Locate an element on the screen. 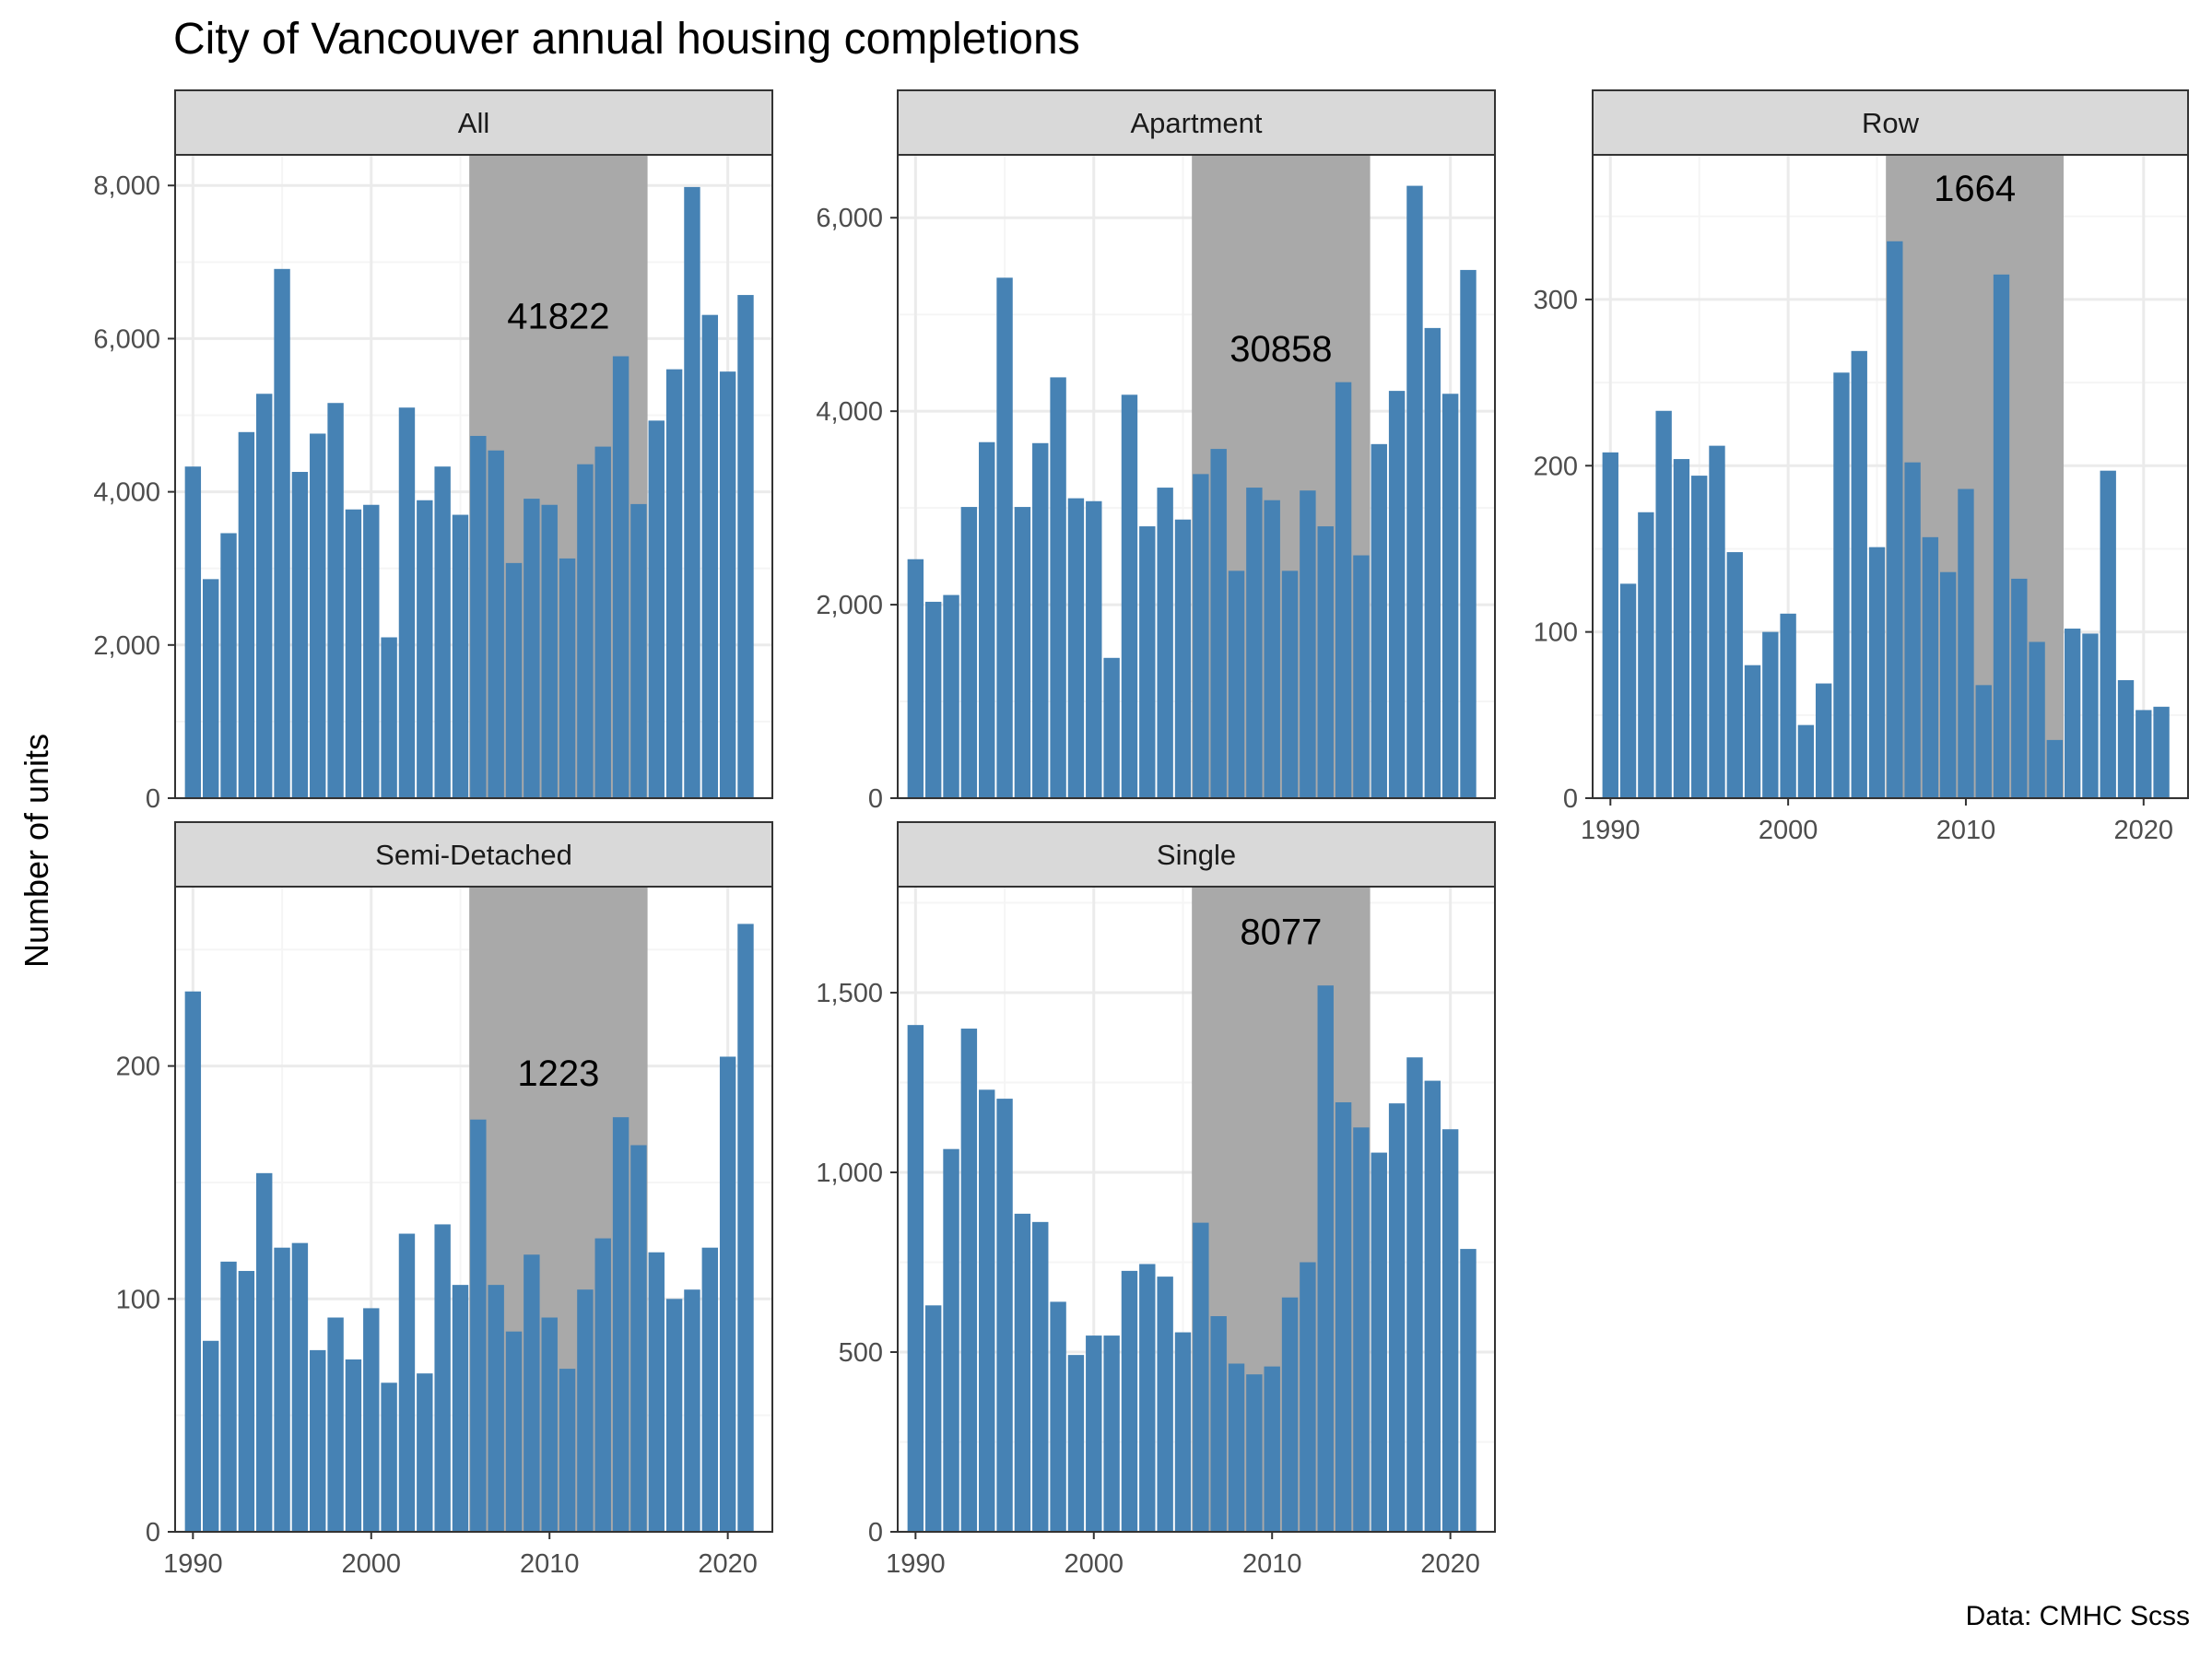  bar-2002 is located at coordinates (407, 1382).